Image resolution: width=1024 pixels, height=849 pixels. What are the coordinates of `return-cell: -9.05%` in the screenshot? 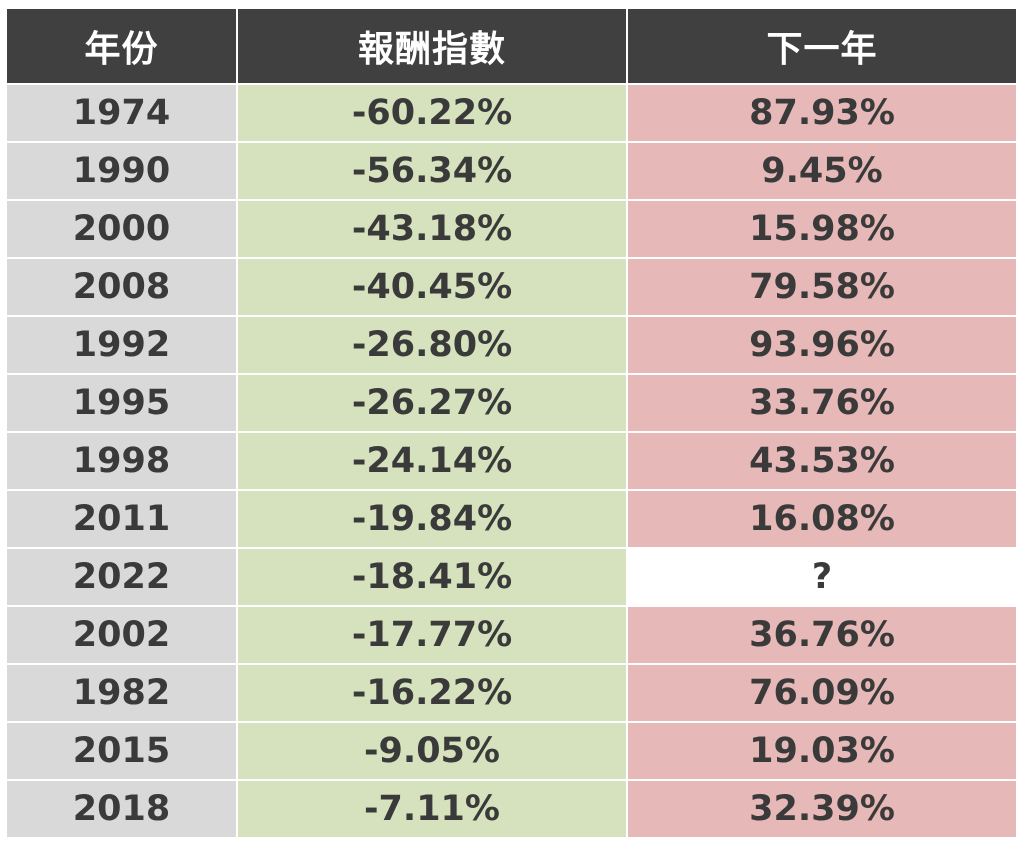 It's located at (432, 751).